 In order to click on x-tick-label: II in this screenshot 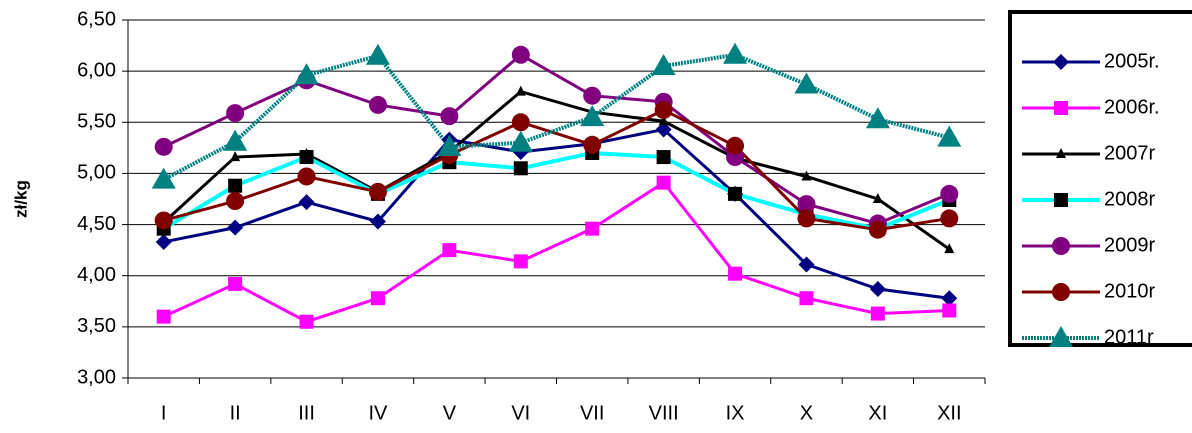, I will do `click(235, 413)`.